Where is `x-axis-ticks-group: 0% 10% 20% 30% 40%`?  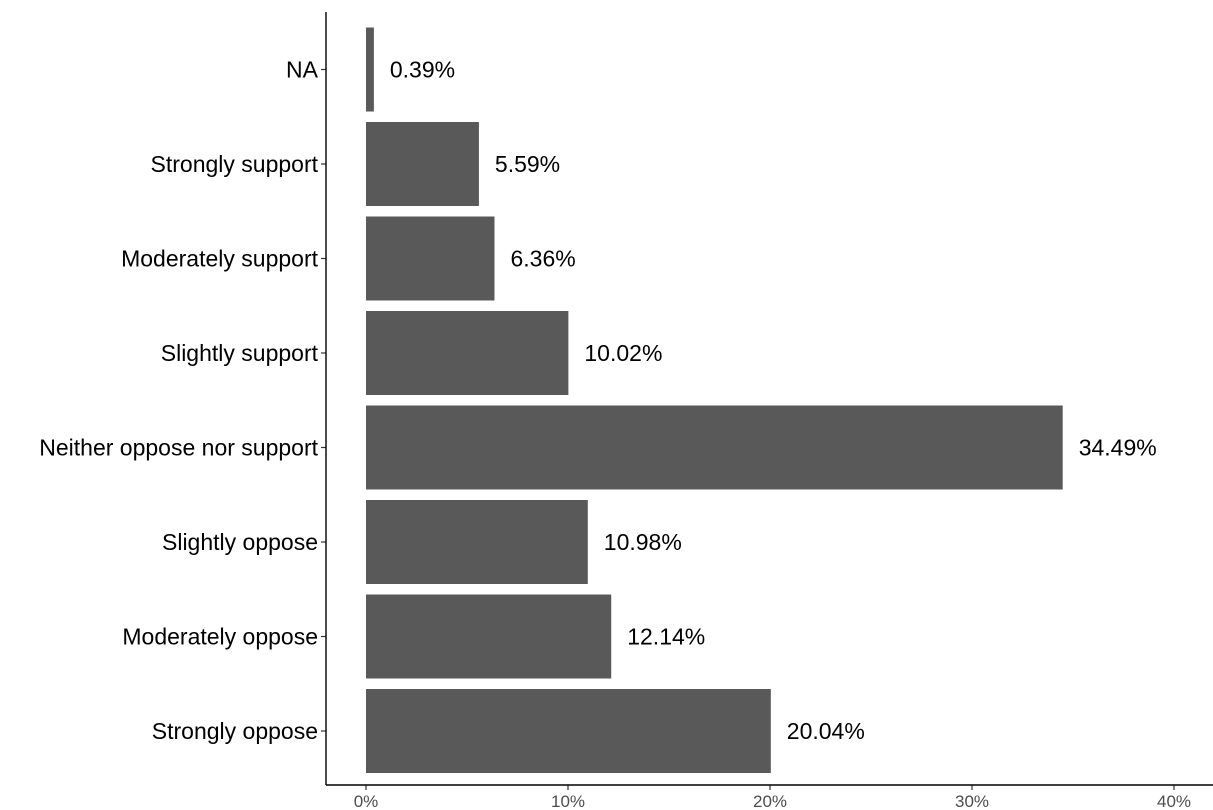 x-axis-ticks-group: 0% 10% 20% 30% 40% is located at coordinates (772, 797).